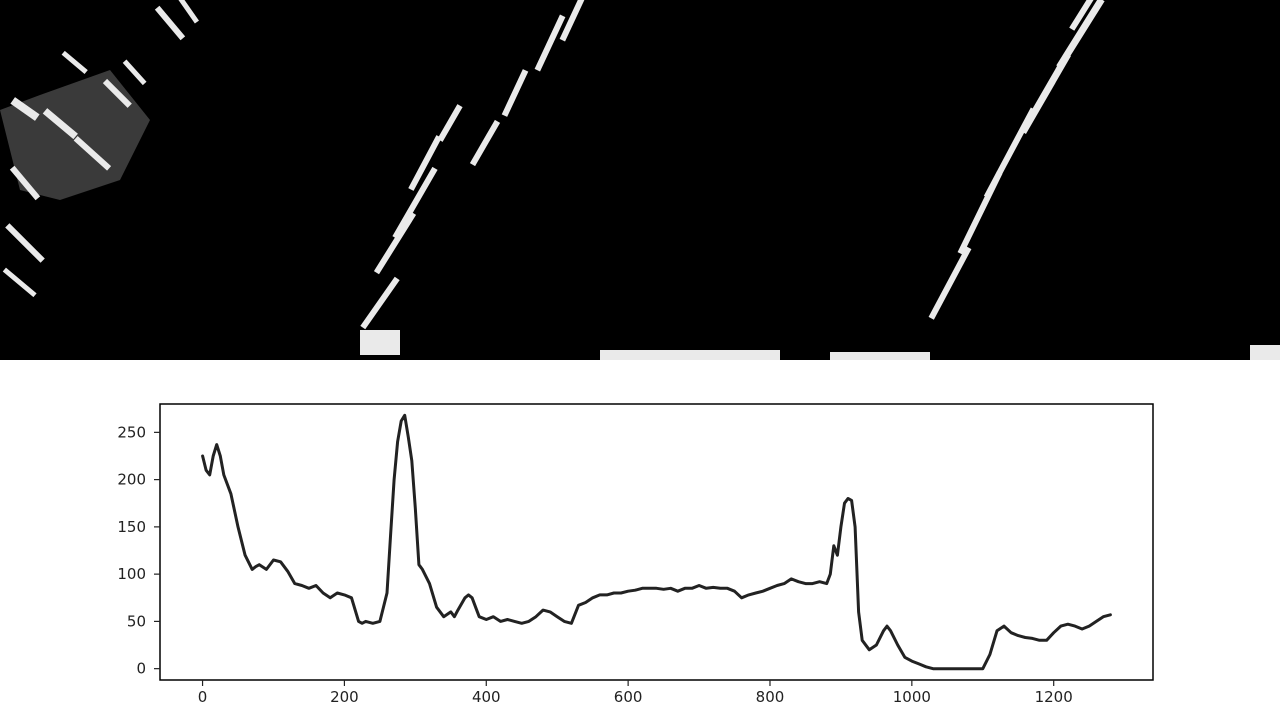 The height and width of the screenshot is (724, 1280). Describe the element at coordinates (136, 621) in the screenshot. I see `y-tick-label: 50` at that location.